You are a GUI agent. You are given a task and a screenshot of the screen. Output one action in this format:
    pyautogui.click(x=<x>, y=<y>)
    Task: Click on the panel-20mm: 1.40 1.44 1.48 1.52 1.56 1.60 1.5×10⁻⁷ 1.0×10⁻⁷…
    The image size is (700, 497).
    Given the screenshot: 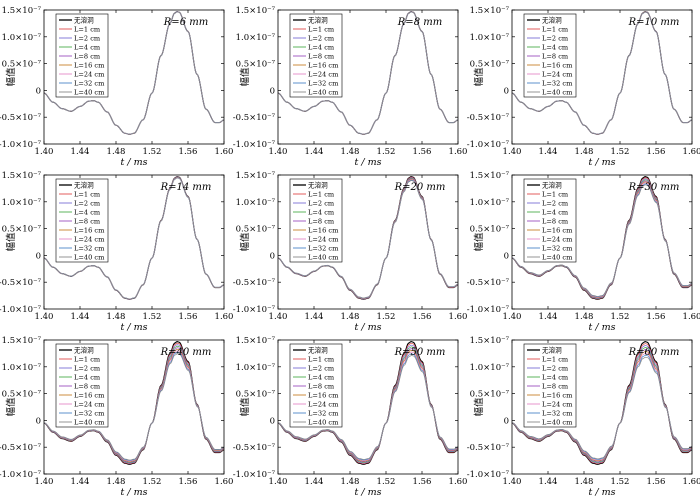 What is the action you would take?
    pyautogui.click(x=350, y=252)
    